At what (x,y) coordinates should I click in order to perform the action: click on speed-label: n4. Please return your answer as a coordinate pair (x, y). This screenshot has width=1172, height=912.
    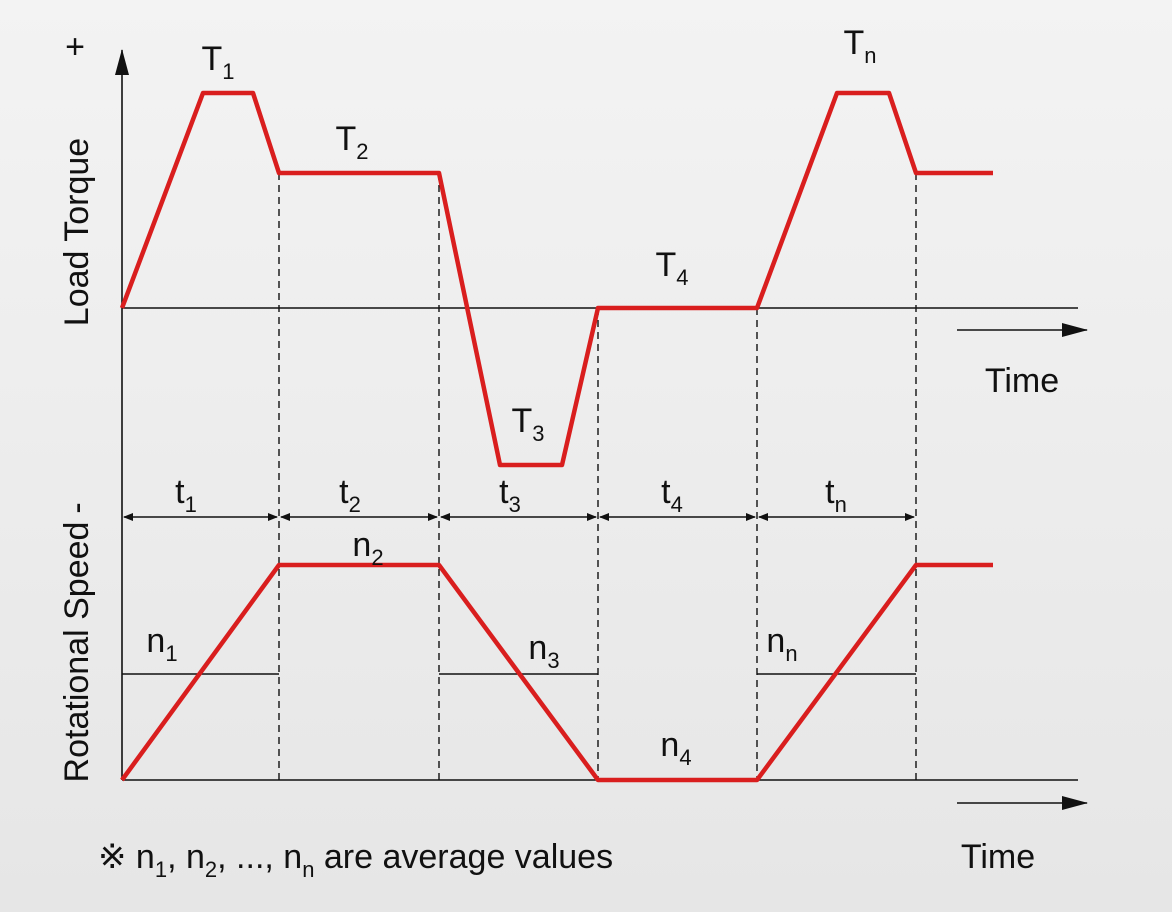
    Looking at the image, I should click on (675, 748).